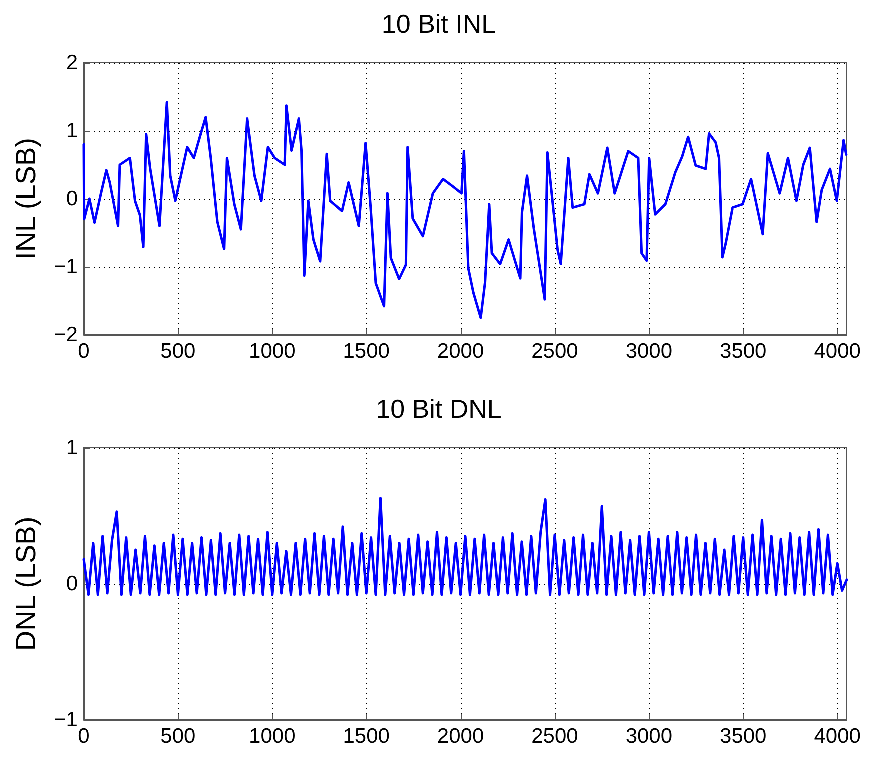 This screenshot has width=878, height=771. What do you see at coordinates (26, 584) in the screenshot?
I see `y-axis-title: DNL (LSB)` at bounding box center [26, 584].